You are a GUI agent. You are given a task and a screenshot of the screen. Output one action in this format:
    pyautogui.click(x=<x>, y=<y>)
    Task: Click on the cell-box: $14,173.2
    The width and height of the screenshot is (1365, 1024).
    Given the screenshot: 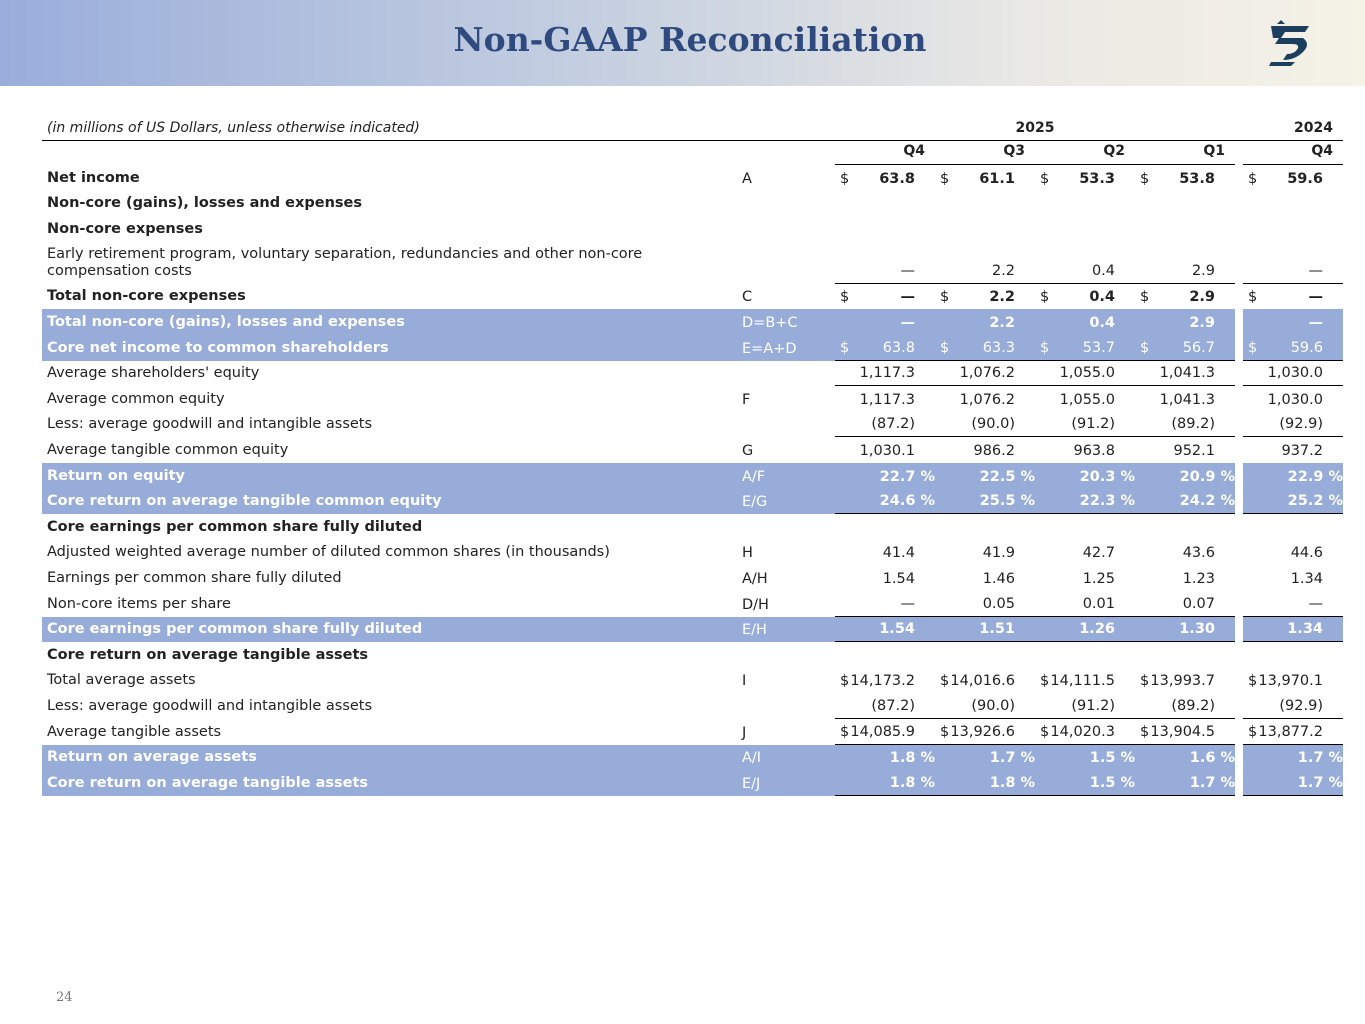 What is the action you would take?
    pyautogui.click(x=885, y=681)
    